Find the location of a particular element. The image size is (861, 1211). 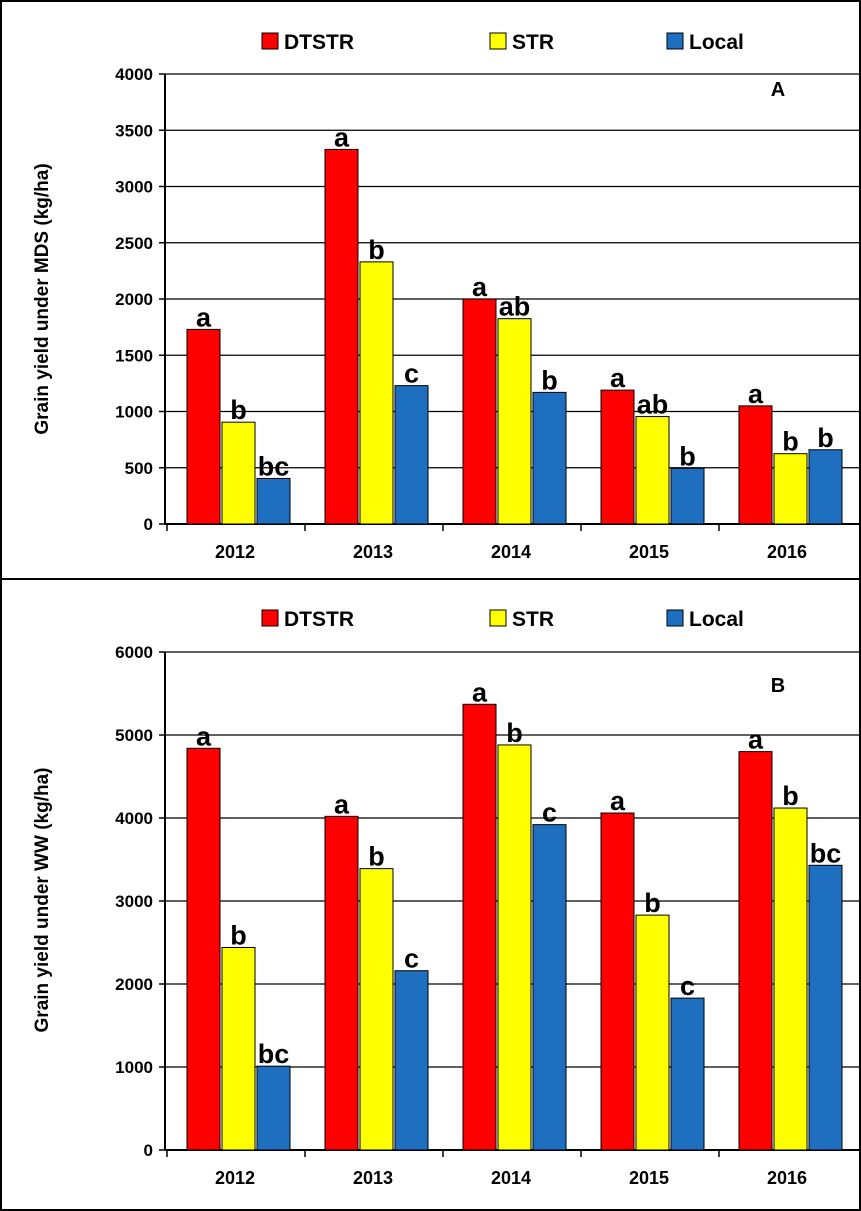

y-tick-label: 6000 is located at coordinates (134, 652).